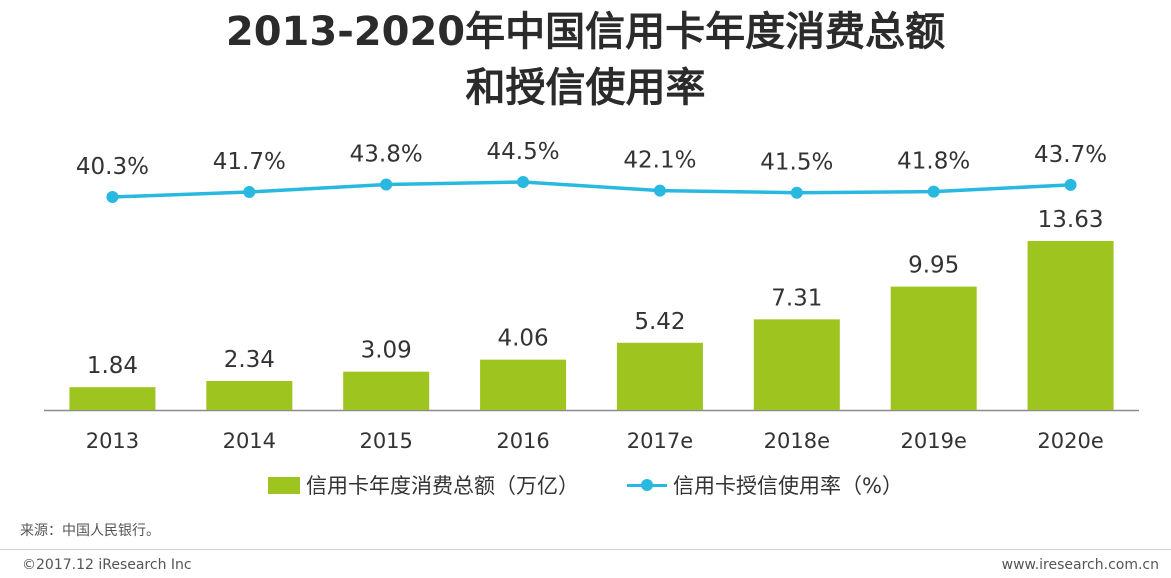 The height and width of the screenshot is (578, 1171). What do you see at coordinates (249, 441) in the screenshot?
I see `x-tick-label-2014: 2014` at bounding box center [249, 441].